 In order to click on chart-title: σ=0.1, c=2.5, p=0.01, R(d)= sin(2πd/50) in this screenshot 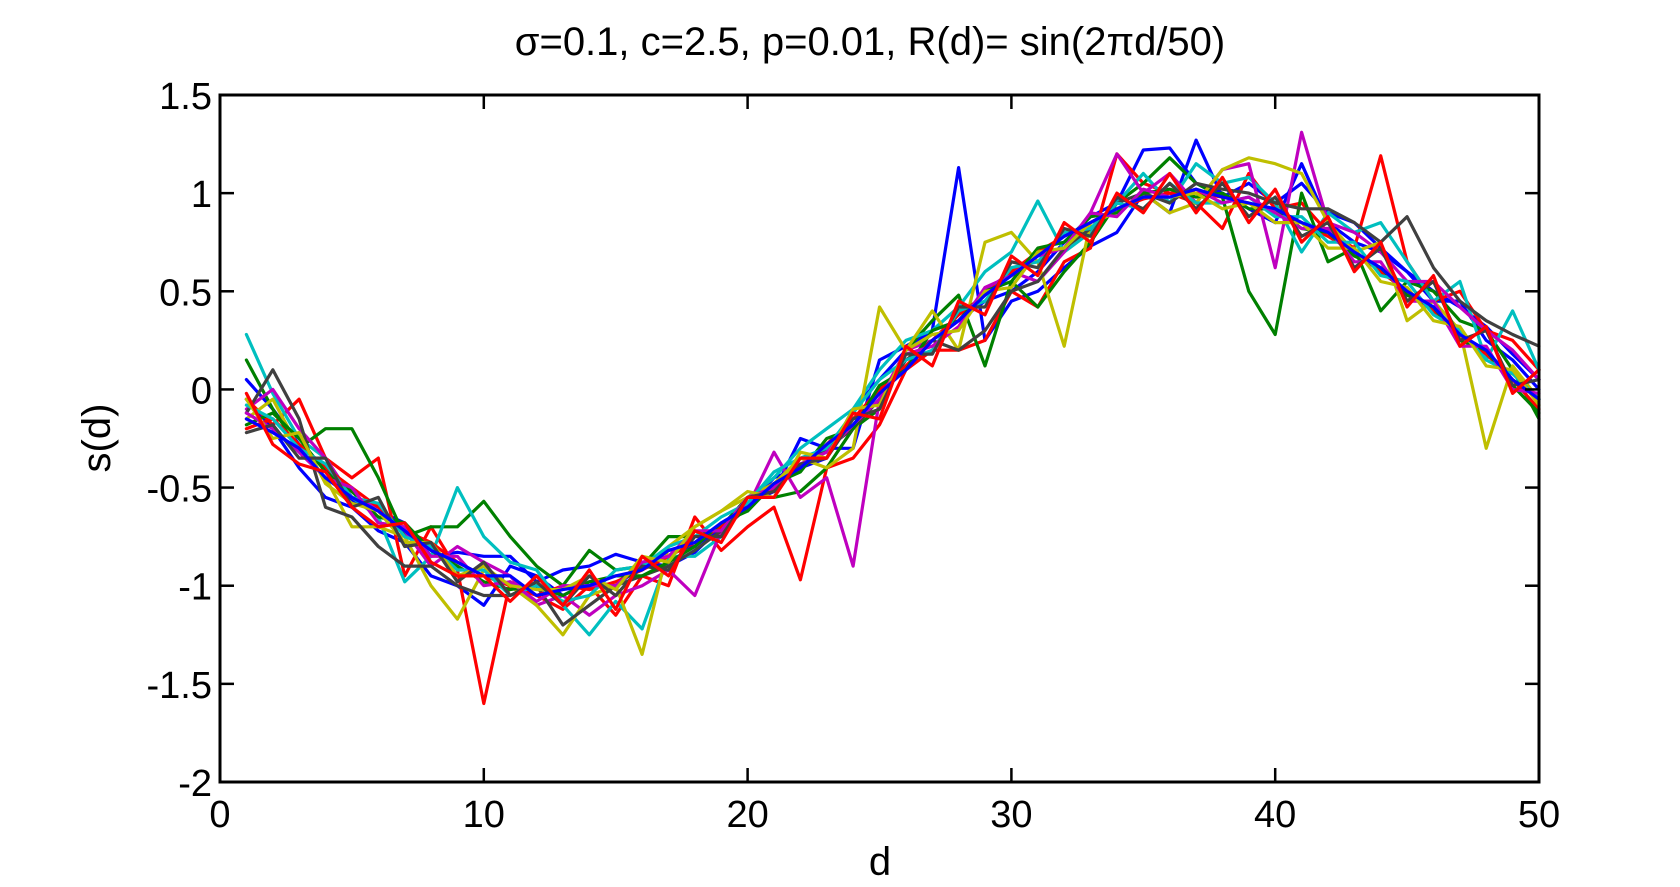, I will do `click(870, 42)`.